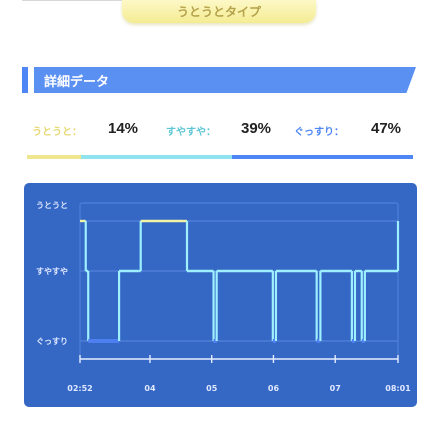 The height and width of the screenshot is (425, 440). Describe the element at coordinates (156, 157) in the screenshot. I see `ratio-segment-mid` at that location.